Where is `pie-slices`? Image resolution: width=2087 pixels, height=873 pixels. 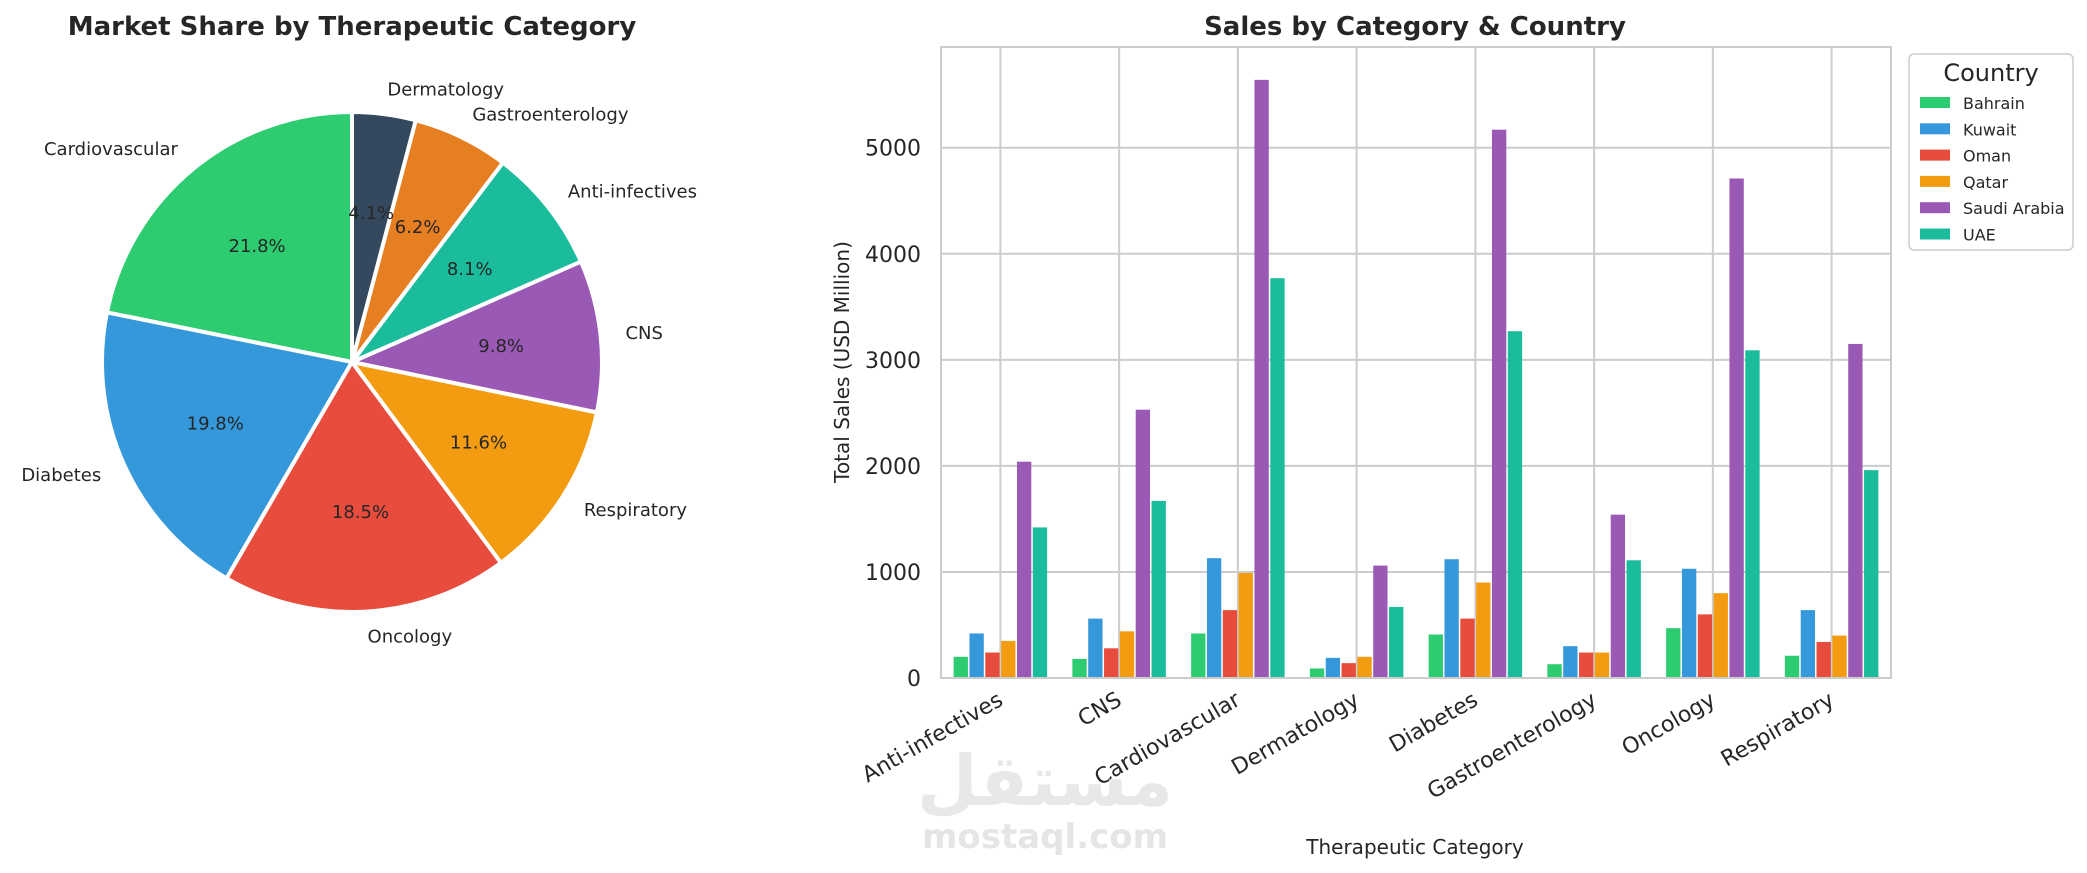 pie-slices is located at coordinates (352, 362).